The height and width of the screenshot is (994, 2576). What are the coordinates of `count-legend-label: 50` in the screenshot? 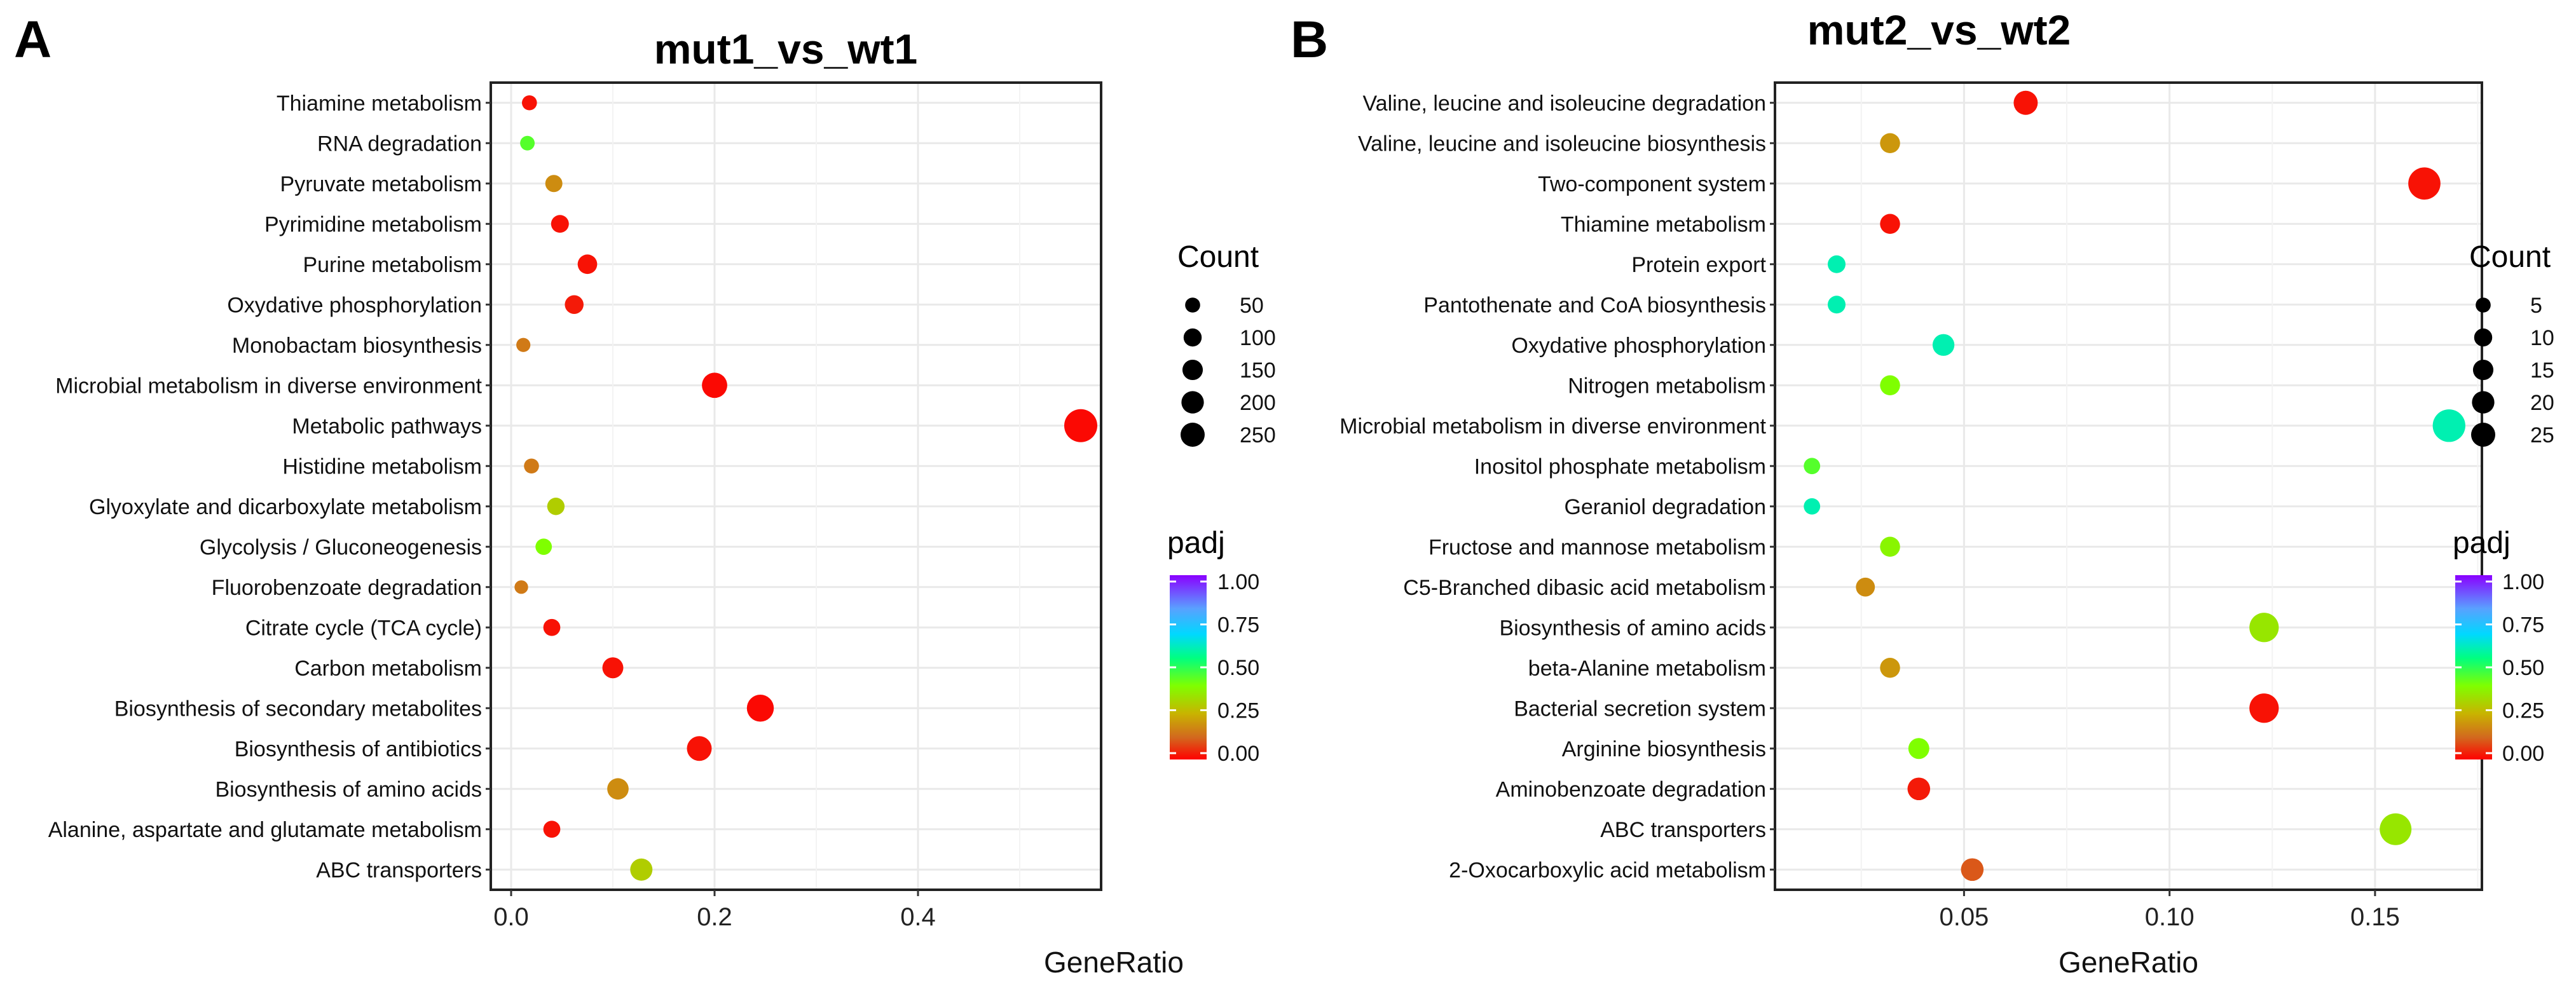 It's located at (1252, 306).